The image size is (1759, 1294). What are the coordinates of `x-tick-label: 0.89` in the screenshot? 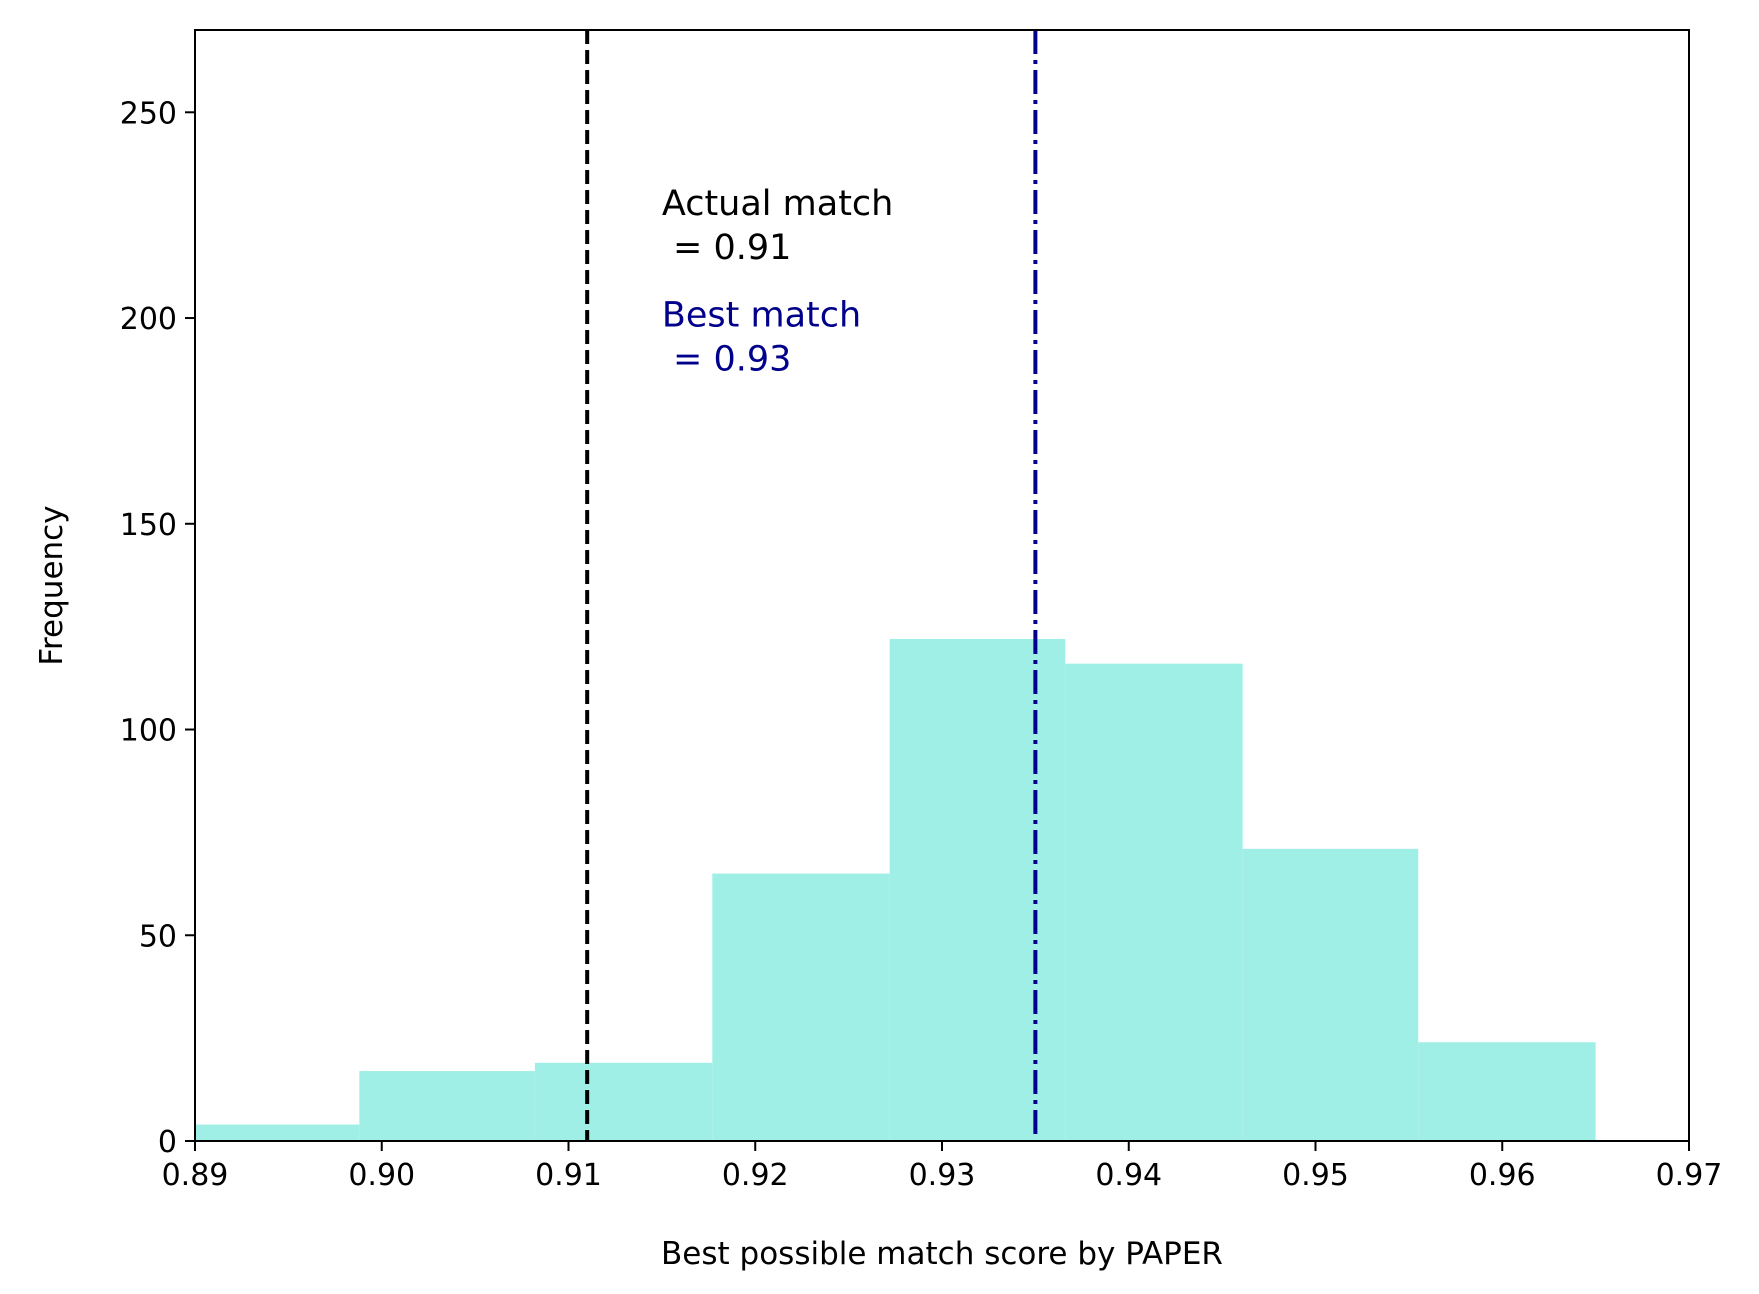 It's located at (195, 1175).